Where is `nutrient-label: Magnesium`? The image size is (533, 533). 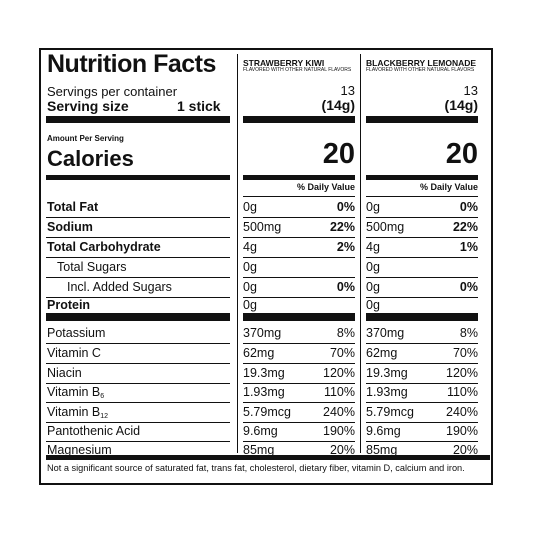
nutrient-label: Magnesium is located at coordinates (79, 450).